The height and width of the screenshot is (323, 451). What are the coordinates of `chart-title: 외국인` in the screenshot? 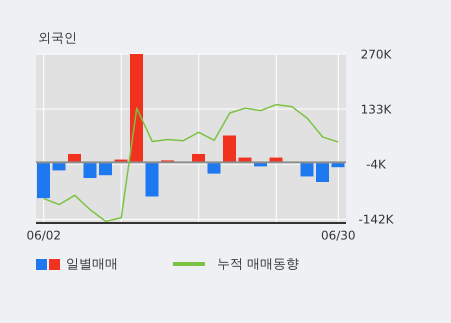 It's located at (57, 38).